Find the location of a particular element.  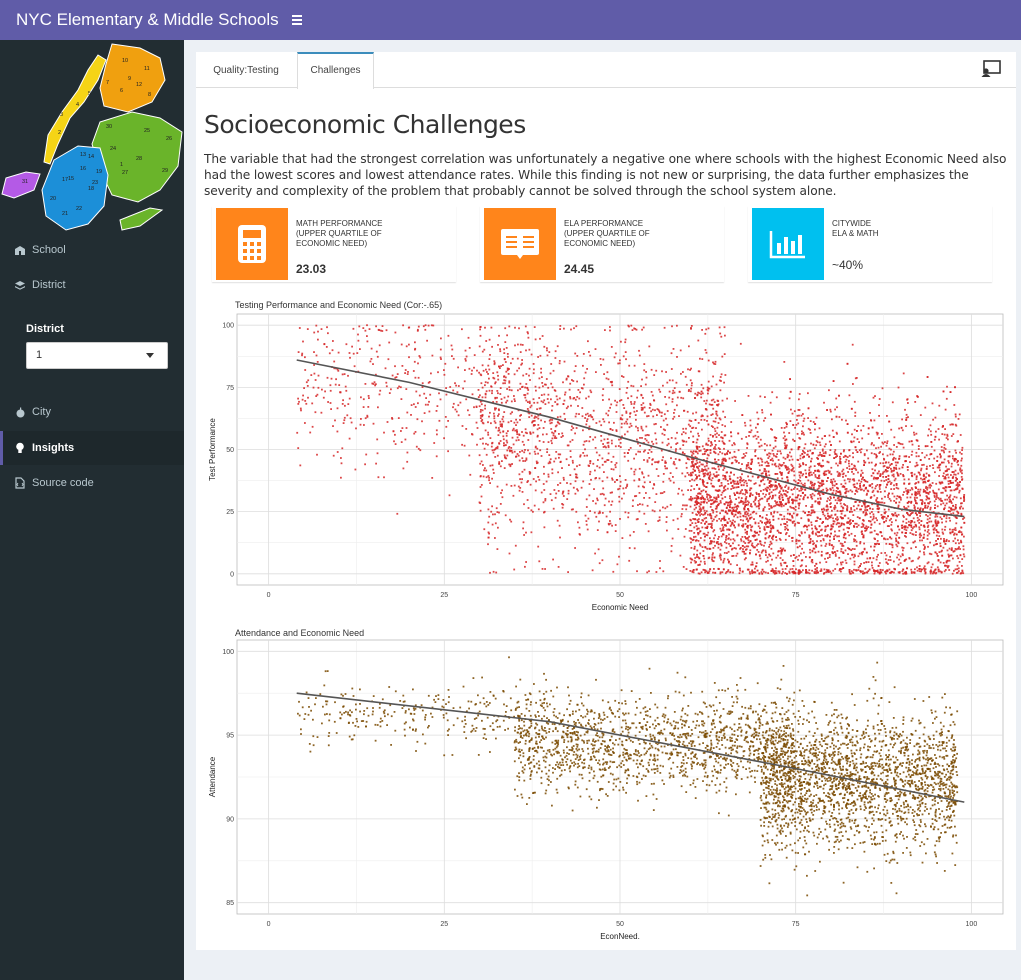

sidebar-item-insights: Insights is located at coordinates (92, 448).